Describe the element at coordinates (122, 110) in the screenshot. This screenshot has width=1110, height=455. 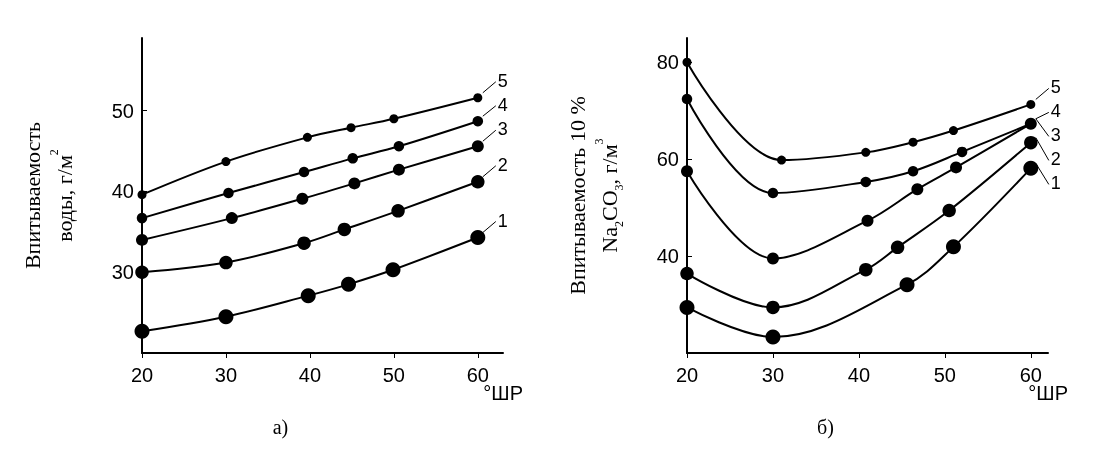
I see `y-tick-label: 50` at that location.